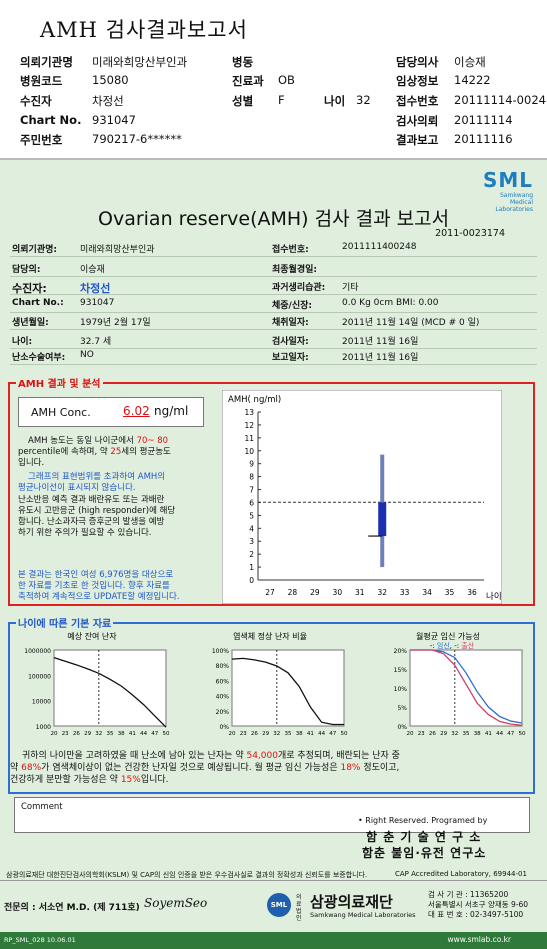  I want to click on header-label: 담당의사, so click(417, 62).